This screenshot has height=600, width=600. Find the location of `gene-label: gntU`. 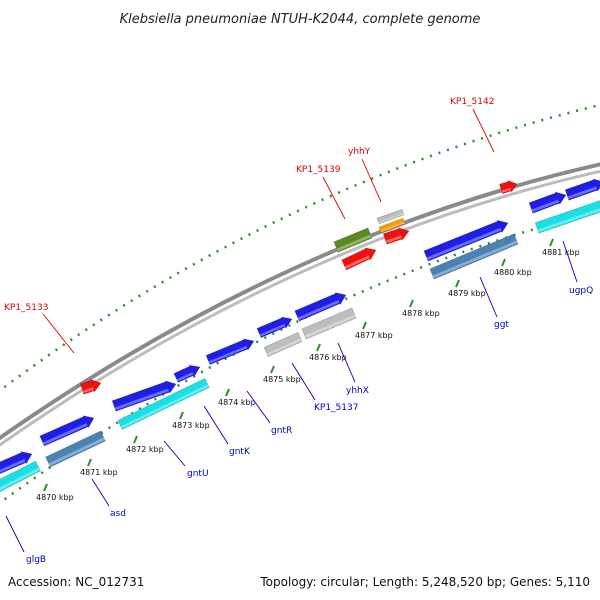

gene-label: gntU is located at coordinates (198, 474).